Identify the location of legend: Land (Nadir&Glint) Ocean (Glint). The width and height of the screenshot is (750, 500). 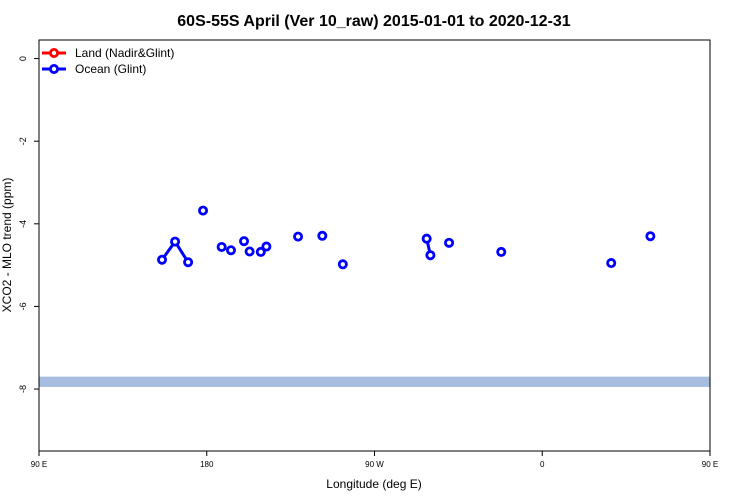
(108, 61).